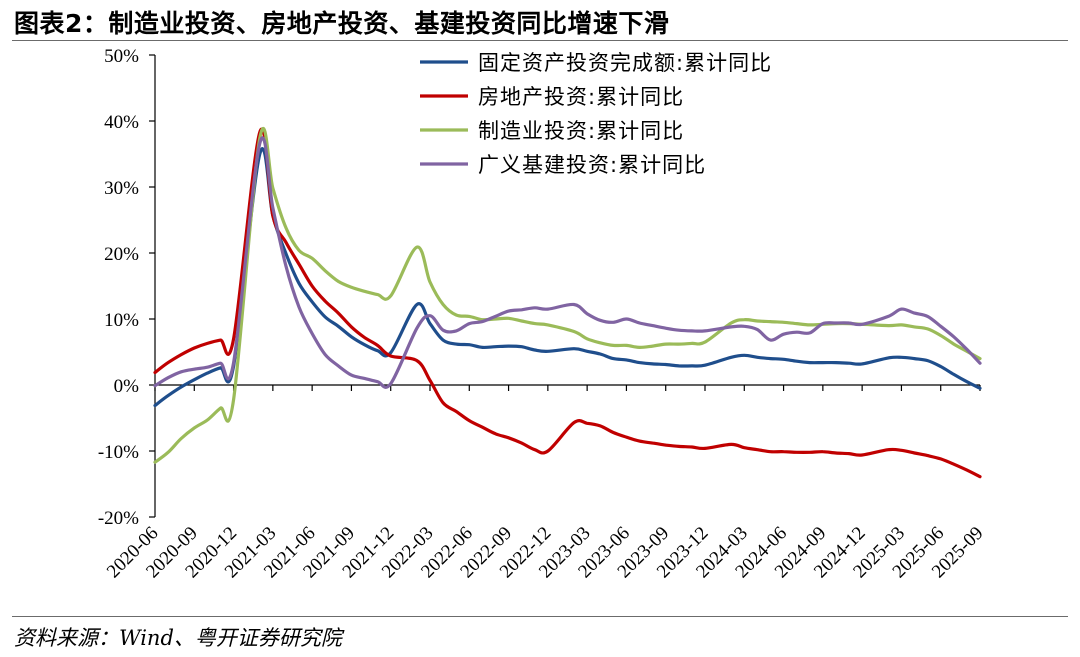  Describe the element at coordinates (121, 320) in the screenshot. I see `y-tick-label: 10%` at that location.